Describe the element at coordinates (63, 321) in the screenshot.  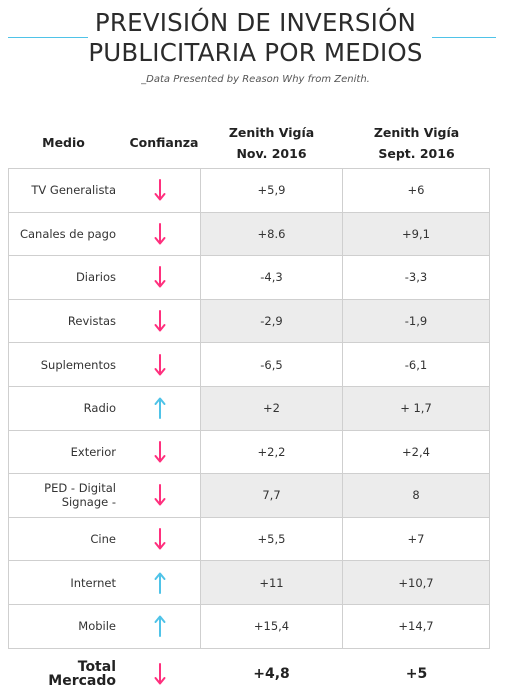
I see `row-medio-label: Revistas` at that location.